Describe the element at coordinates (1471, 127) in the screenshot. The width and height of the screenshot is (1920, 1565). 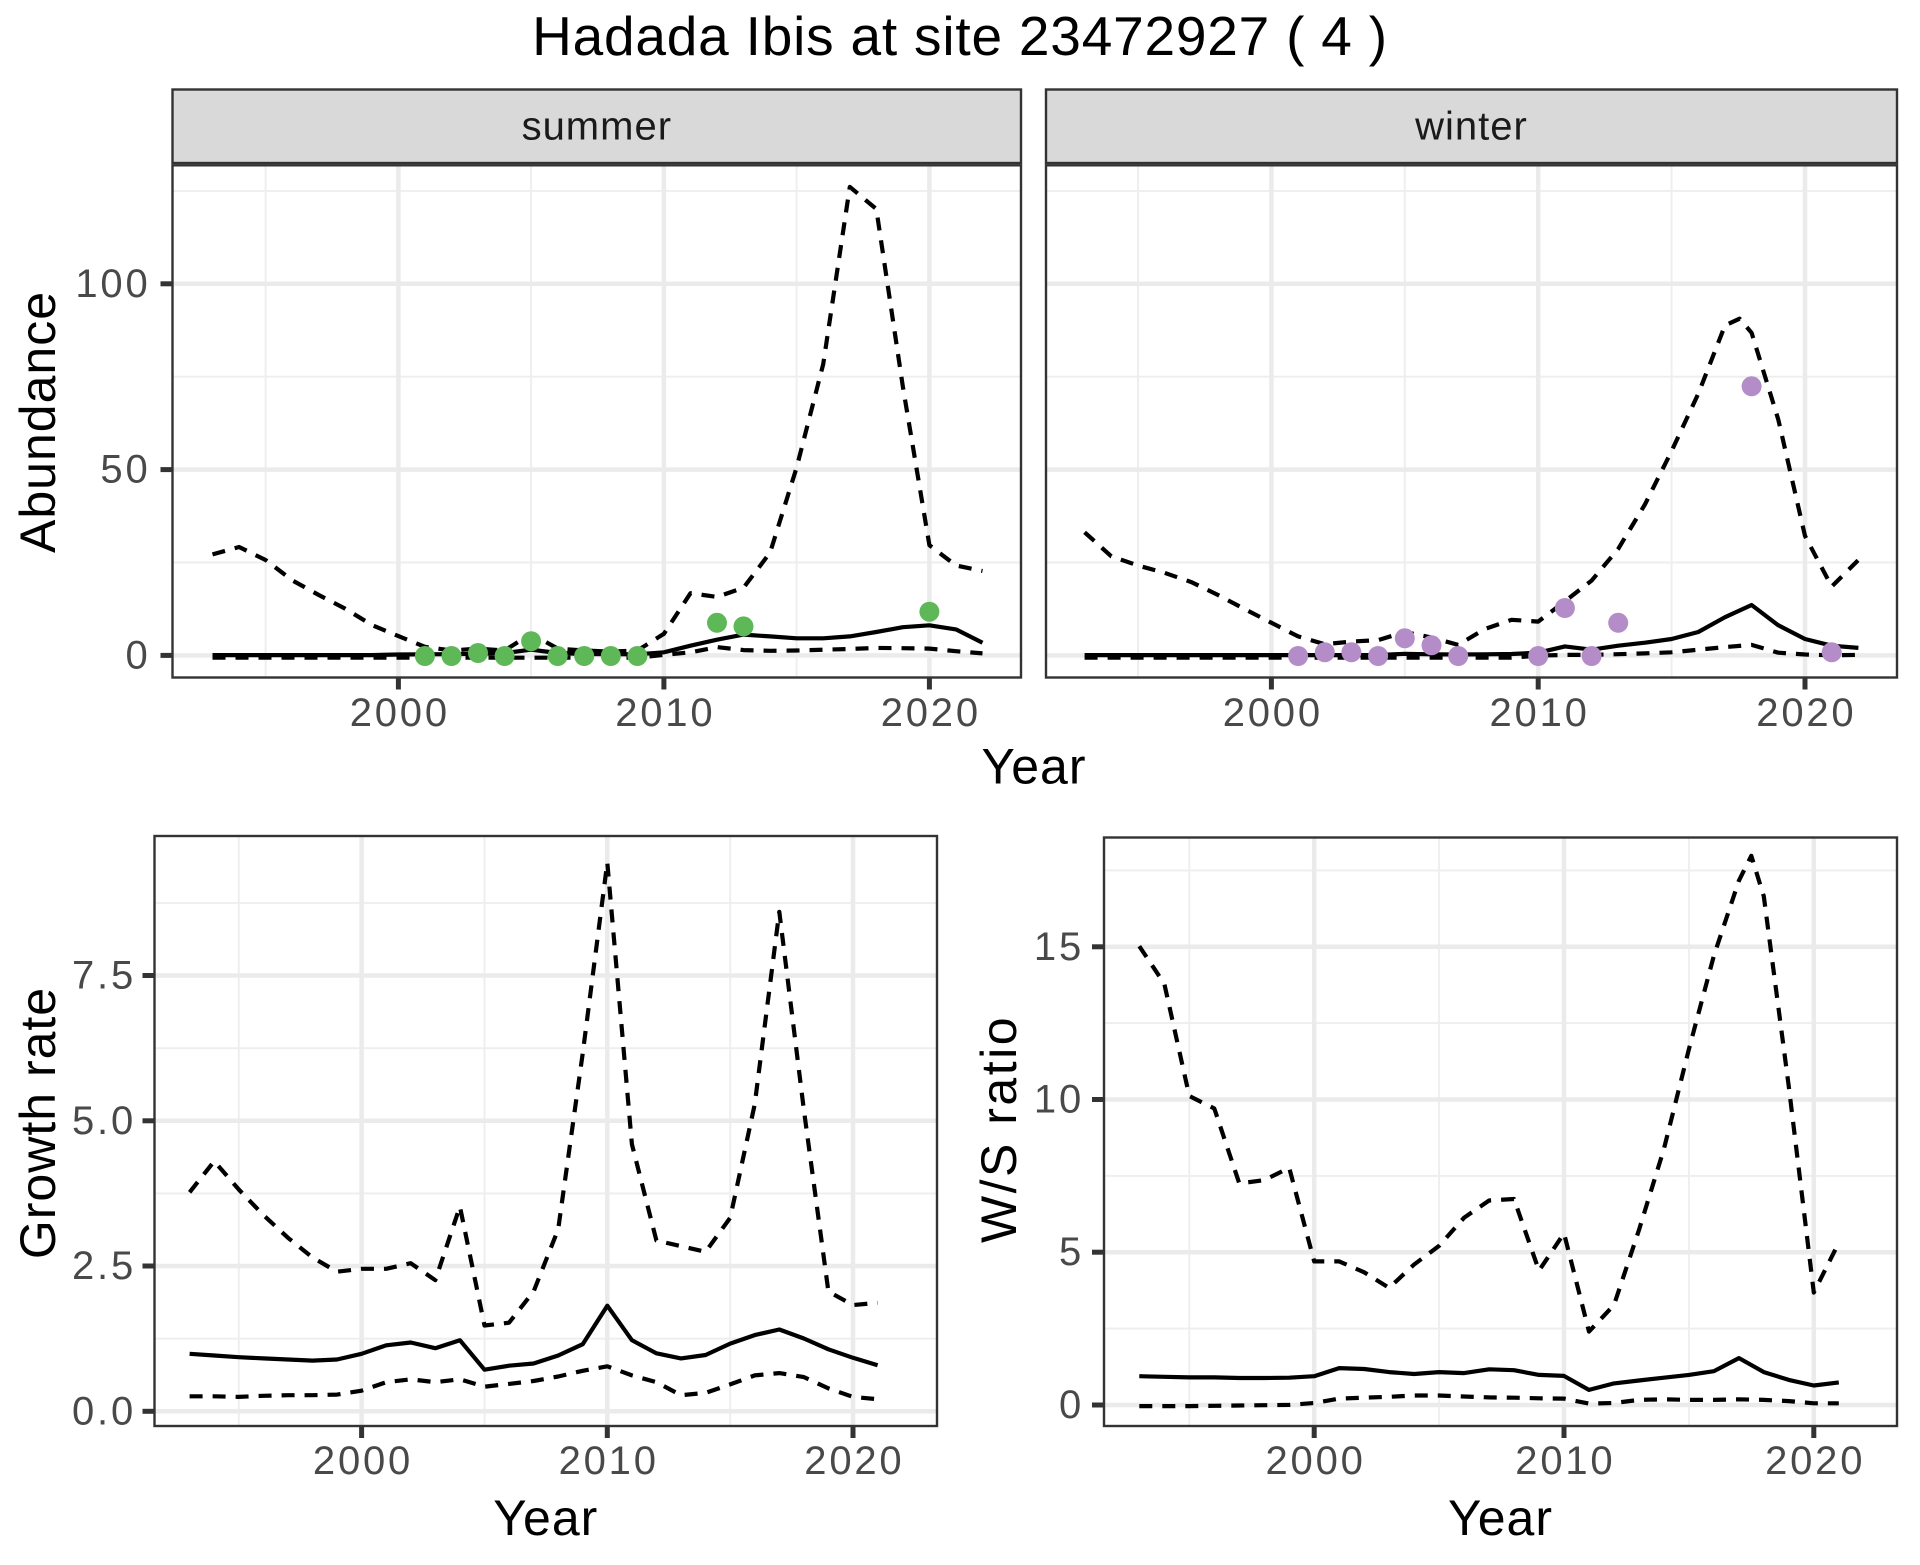
I see `svg-text: winter` at that location.